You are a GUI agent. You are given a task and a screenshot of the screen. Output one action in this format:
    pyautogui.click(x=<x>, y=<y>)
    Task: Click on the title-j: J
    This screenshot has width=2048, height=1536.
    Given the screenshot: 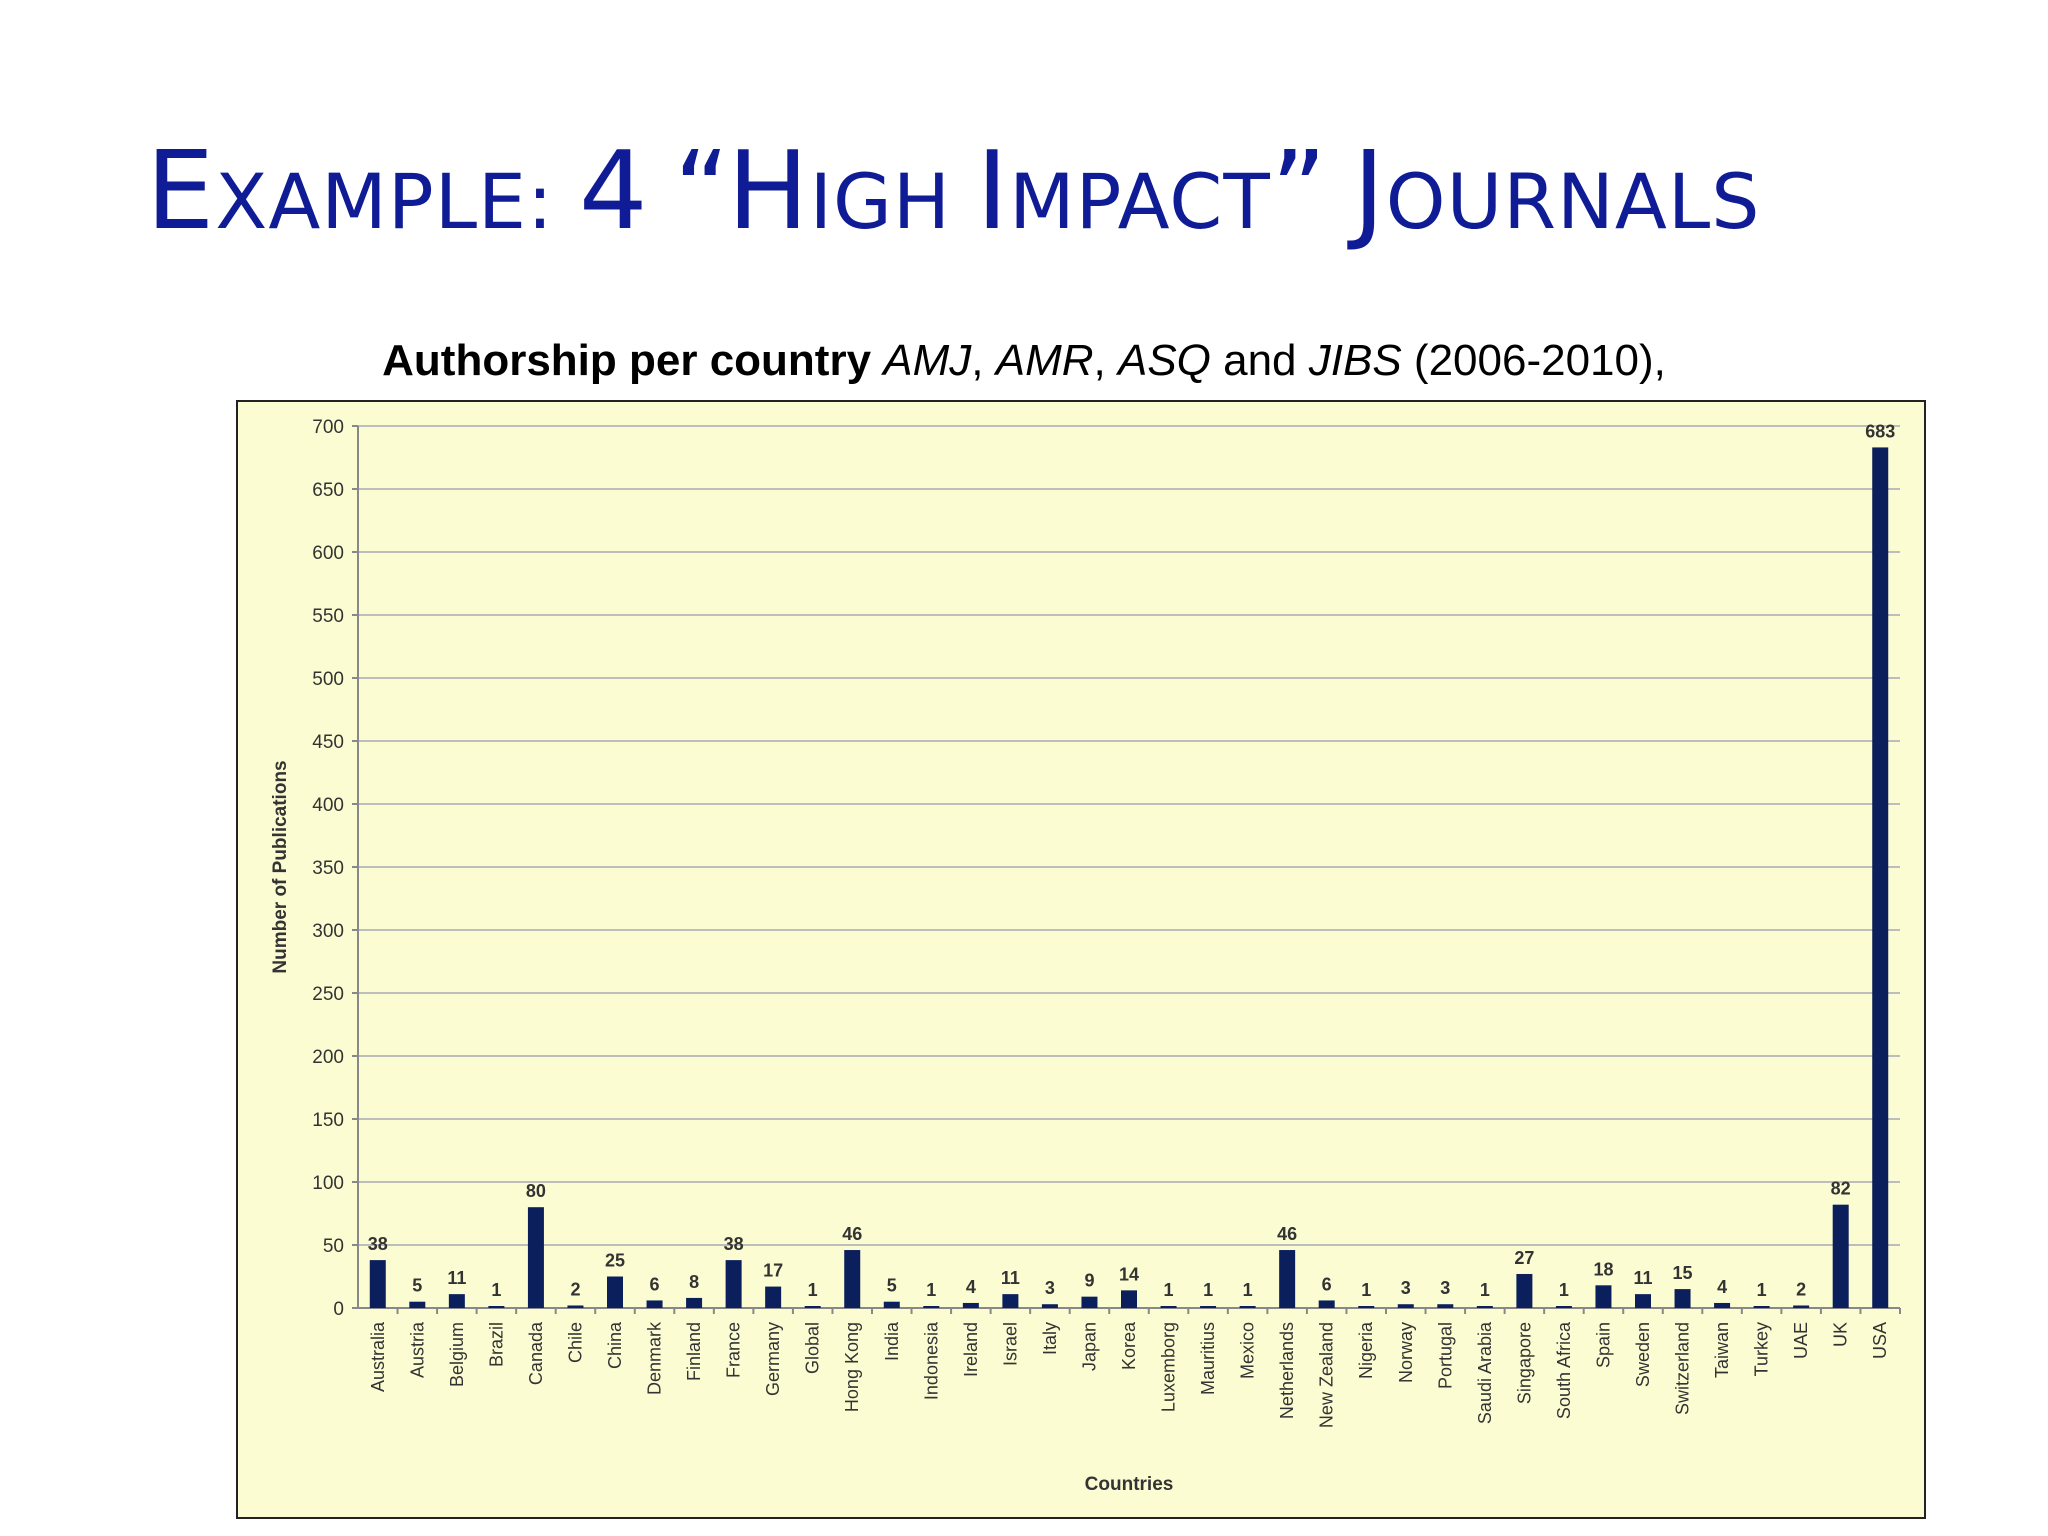 What is the action you would take?
    pyautogui.click(x=1369, y=191)
    